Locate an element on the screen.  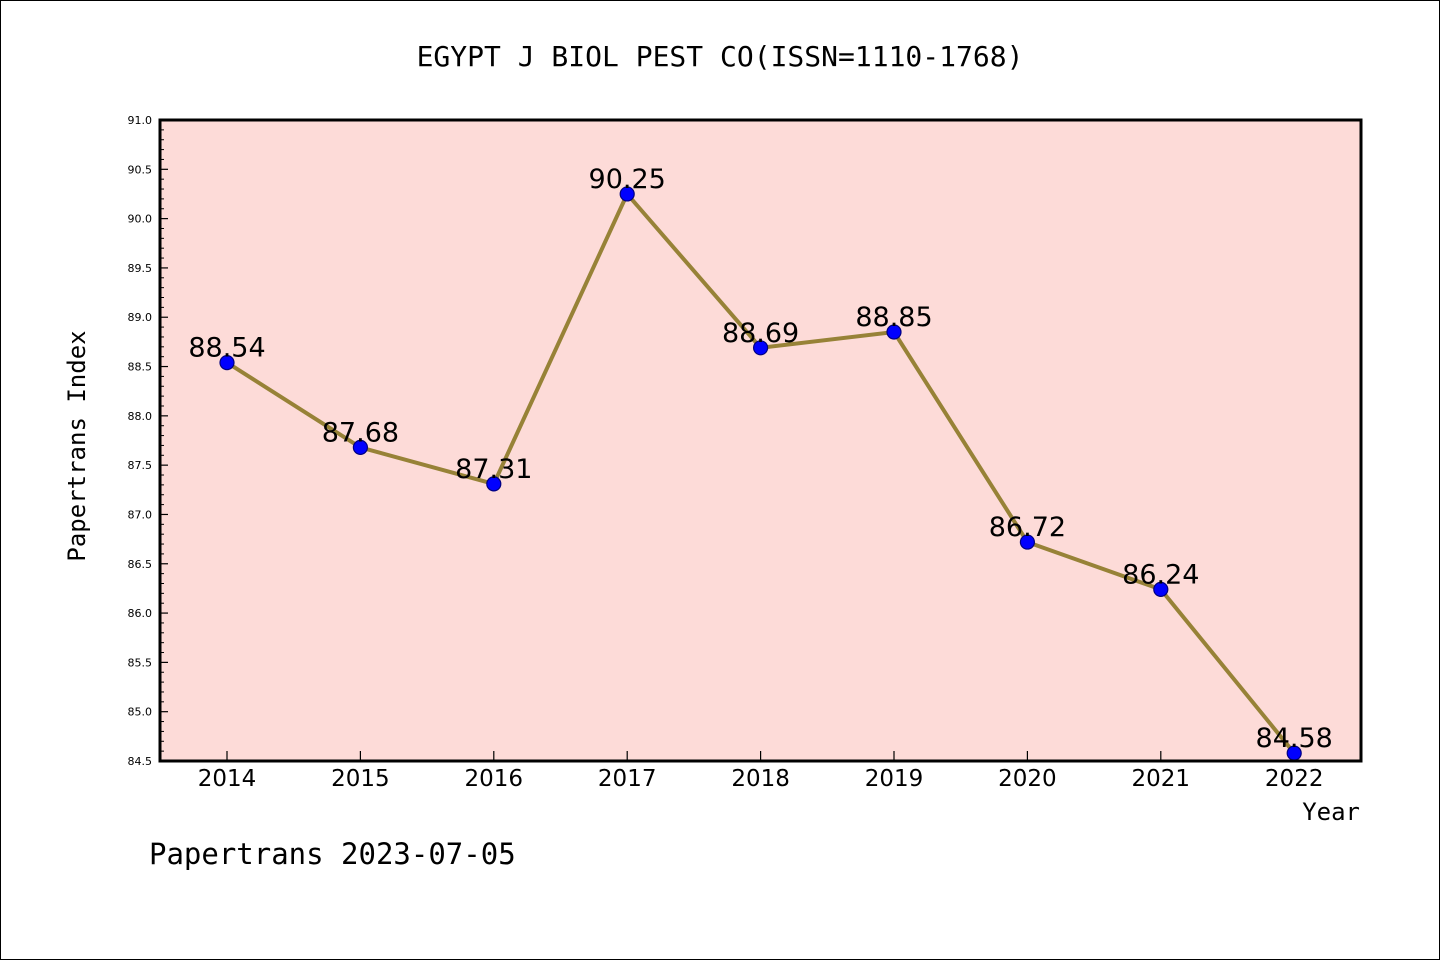
x-tick-label: 2017 is located at coordinates (627, 779).